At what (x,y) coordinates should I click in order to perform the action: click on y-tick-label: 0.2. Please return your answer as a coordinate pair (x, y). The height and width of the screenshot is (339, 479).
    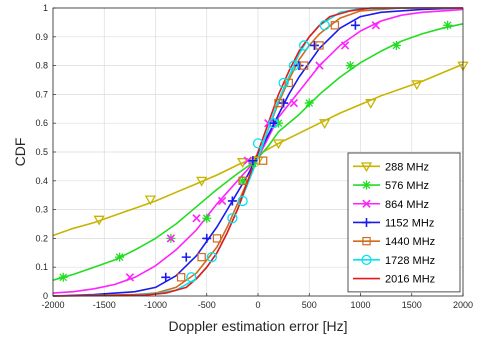
    Looking at the image, I should click on (41, 238).